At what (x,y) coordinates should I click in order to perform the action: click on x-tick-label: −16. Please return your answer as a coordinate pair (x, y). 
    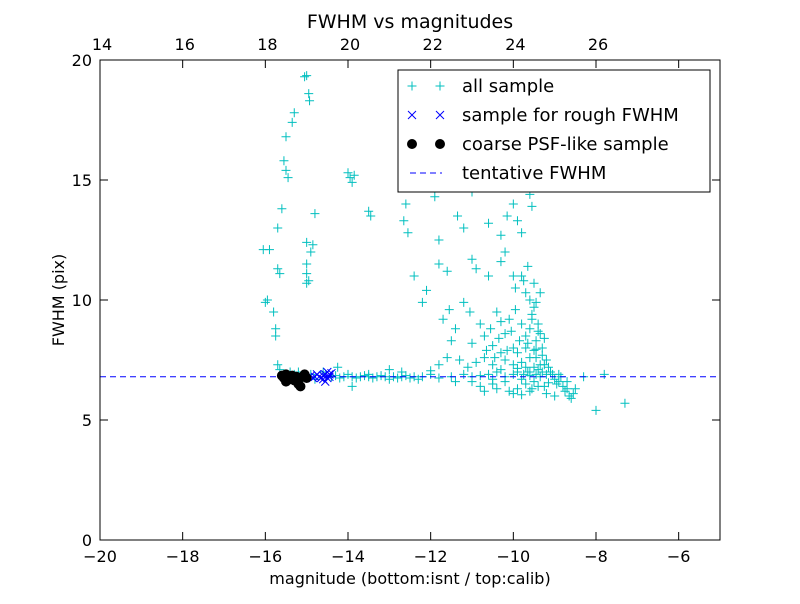
    Looking at the image, I should click on (265, 556).